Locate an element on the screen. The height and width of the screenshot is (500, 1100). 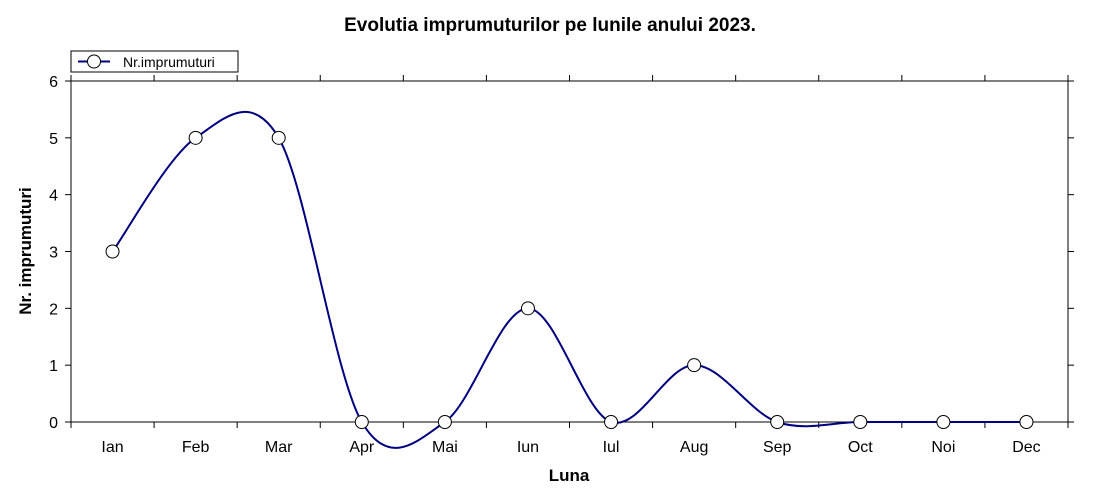
data-point-mai is located at coordinates (444, 422).